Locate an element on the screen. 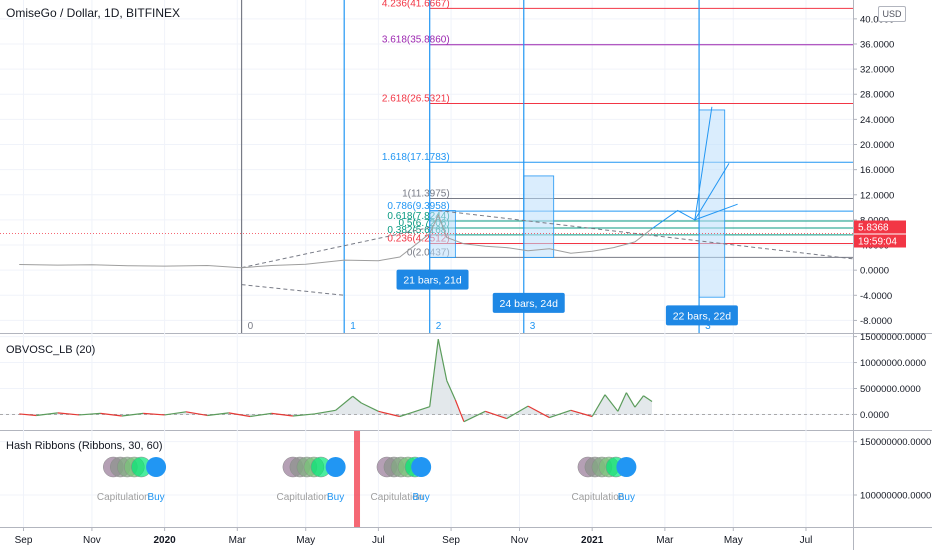 This screenshot has height=550, width=932. obv-axis-tick-label: 10000000.0000 is located at coordinates (893, 363).